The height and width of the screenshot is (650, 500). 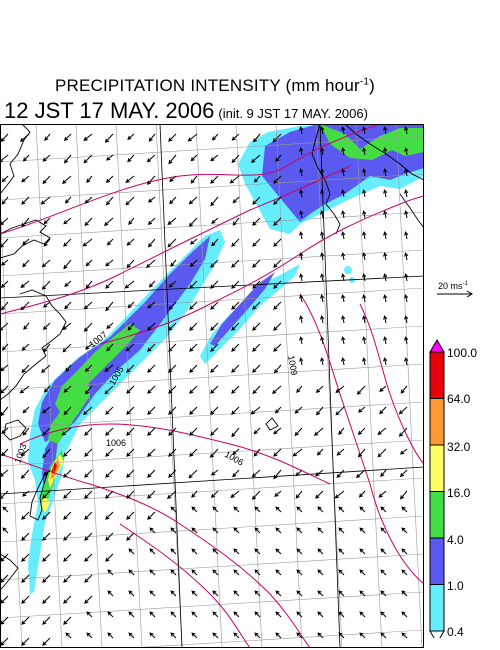 What do you see at coordinates (459, 493) in the screenshot?
I see `colorbar-label: 16.0` at bounding box center [459, 493].